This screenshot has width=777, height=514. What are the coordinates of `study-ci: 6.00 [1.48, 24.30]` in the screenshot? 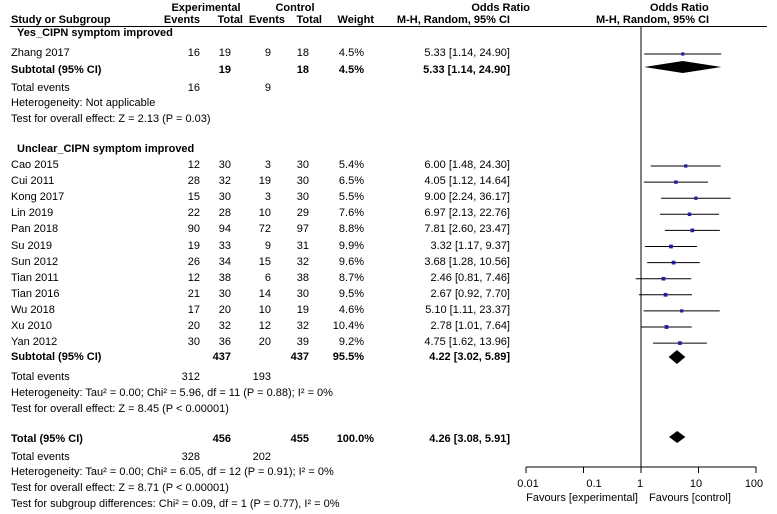 It's located at (467, 165).